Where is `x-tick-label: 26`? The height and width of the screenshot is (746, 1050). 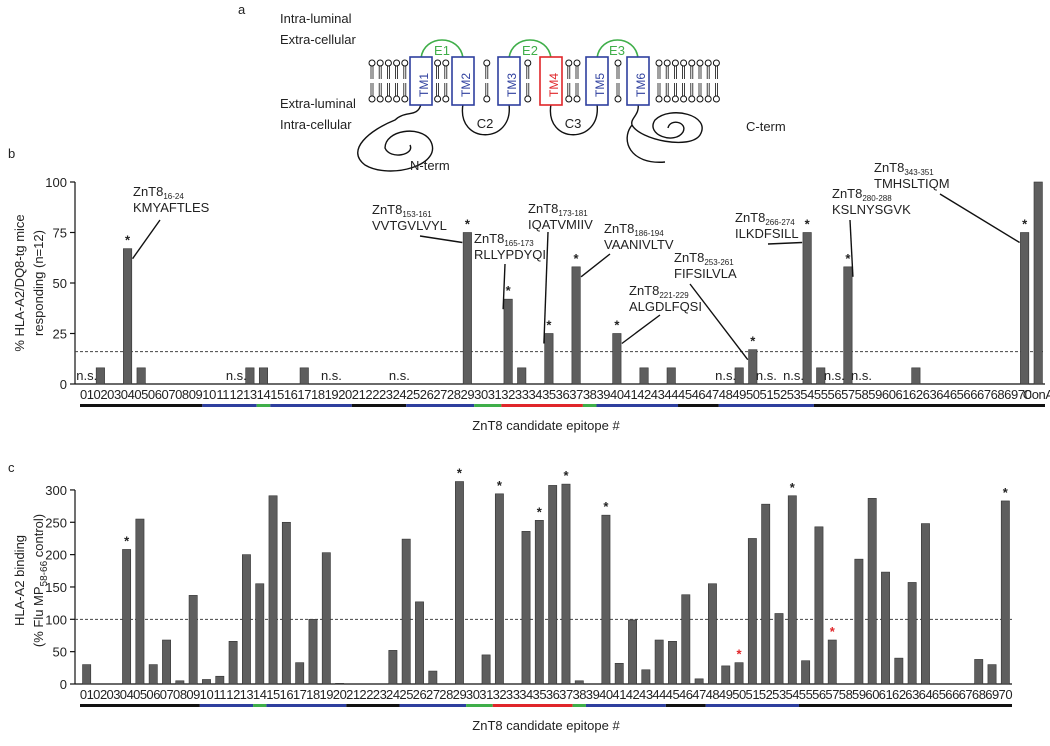
x-tick-label: 26 is located at coordinates (420, 694).